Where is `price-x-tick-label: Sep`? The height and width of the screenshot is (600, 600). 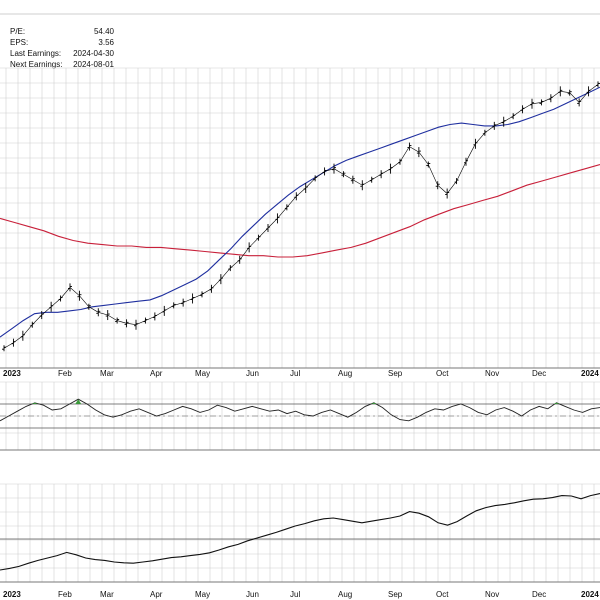
price-x-tick-label: Sep is located at coordinates (395, 373).